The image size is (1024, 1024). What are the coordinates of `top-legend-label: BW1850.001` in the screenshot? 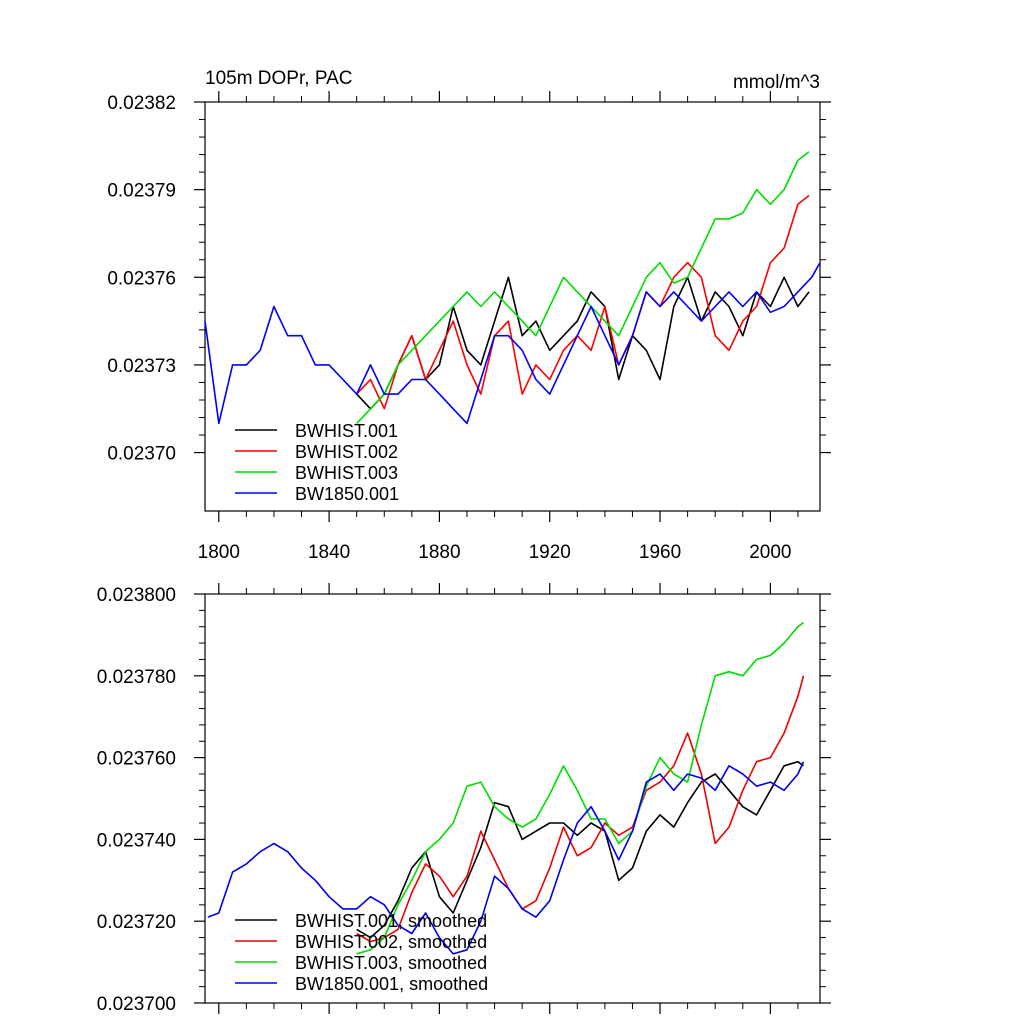 It's located at (347, 494).